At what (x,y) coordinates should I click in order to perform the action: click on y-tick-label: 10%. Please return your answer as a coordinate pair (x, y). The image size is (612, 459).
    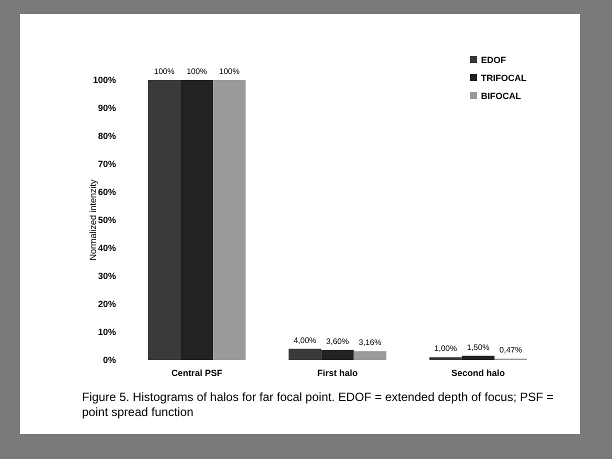
    Looking at the image, I should click on (107, 332).